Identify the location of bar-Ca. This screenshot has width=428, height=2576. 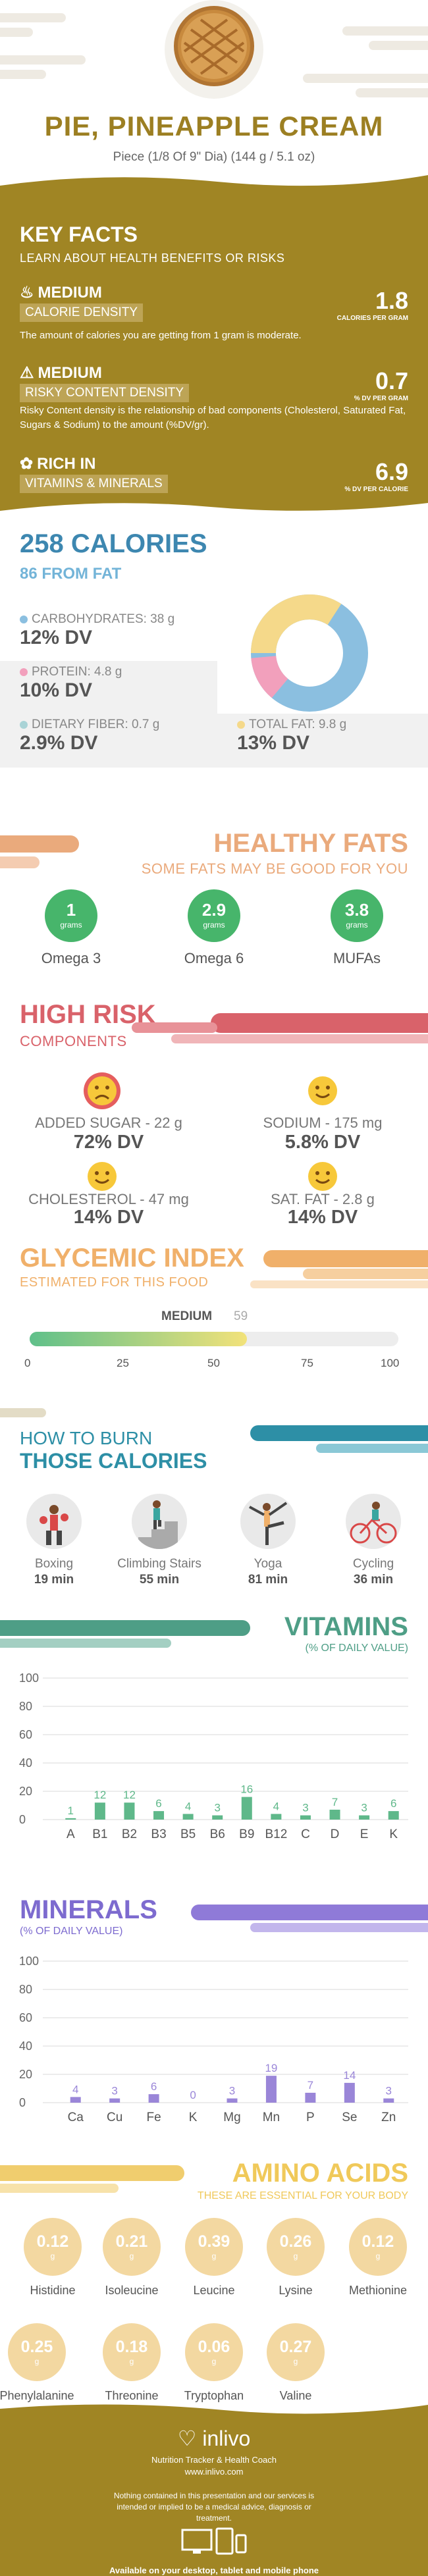
(75, 2100).